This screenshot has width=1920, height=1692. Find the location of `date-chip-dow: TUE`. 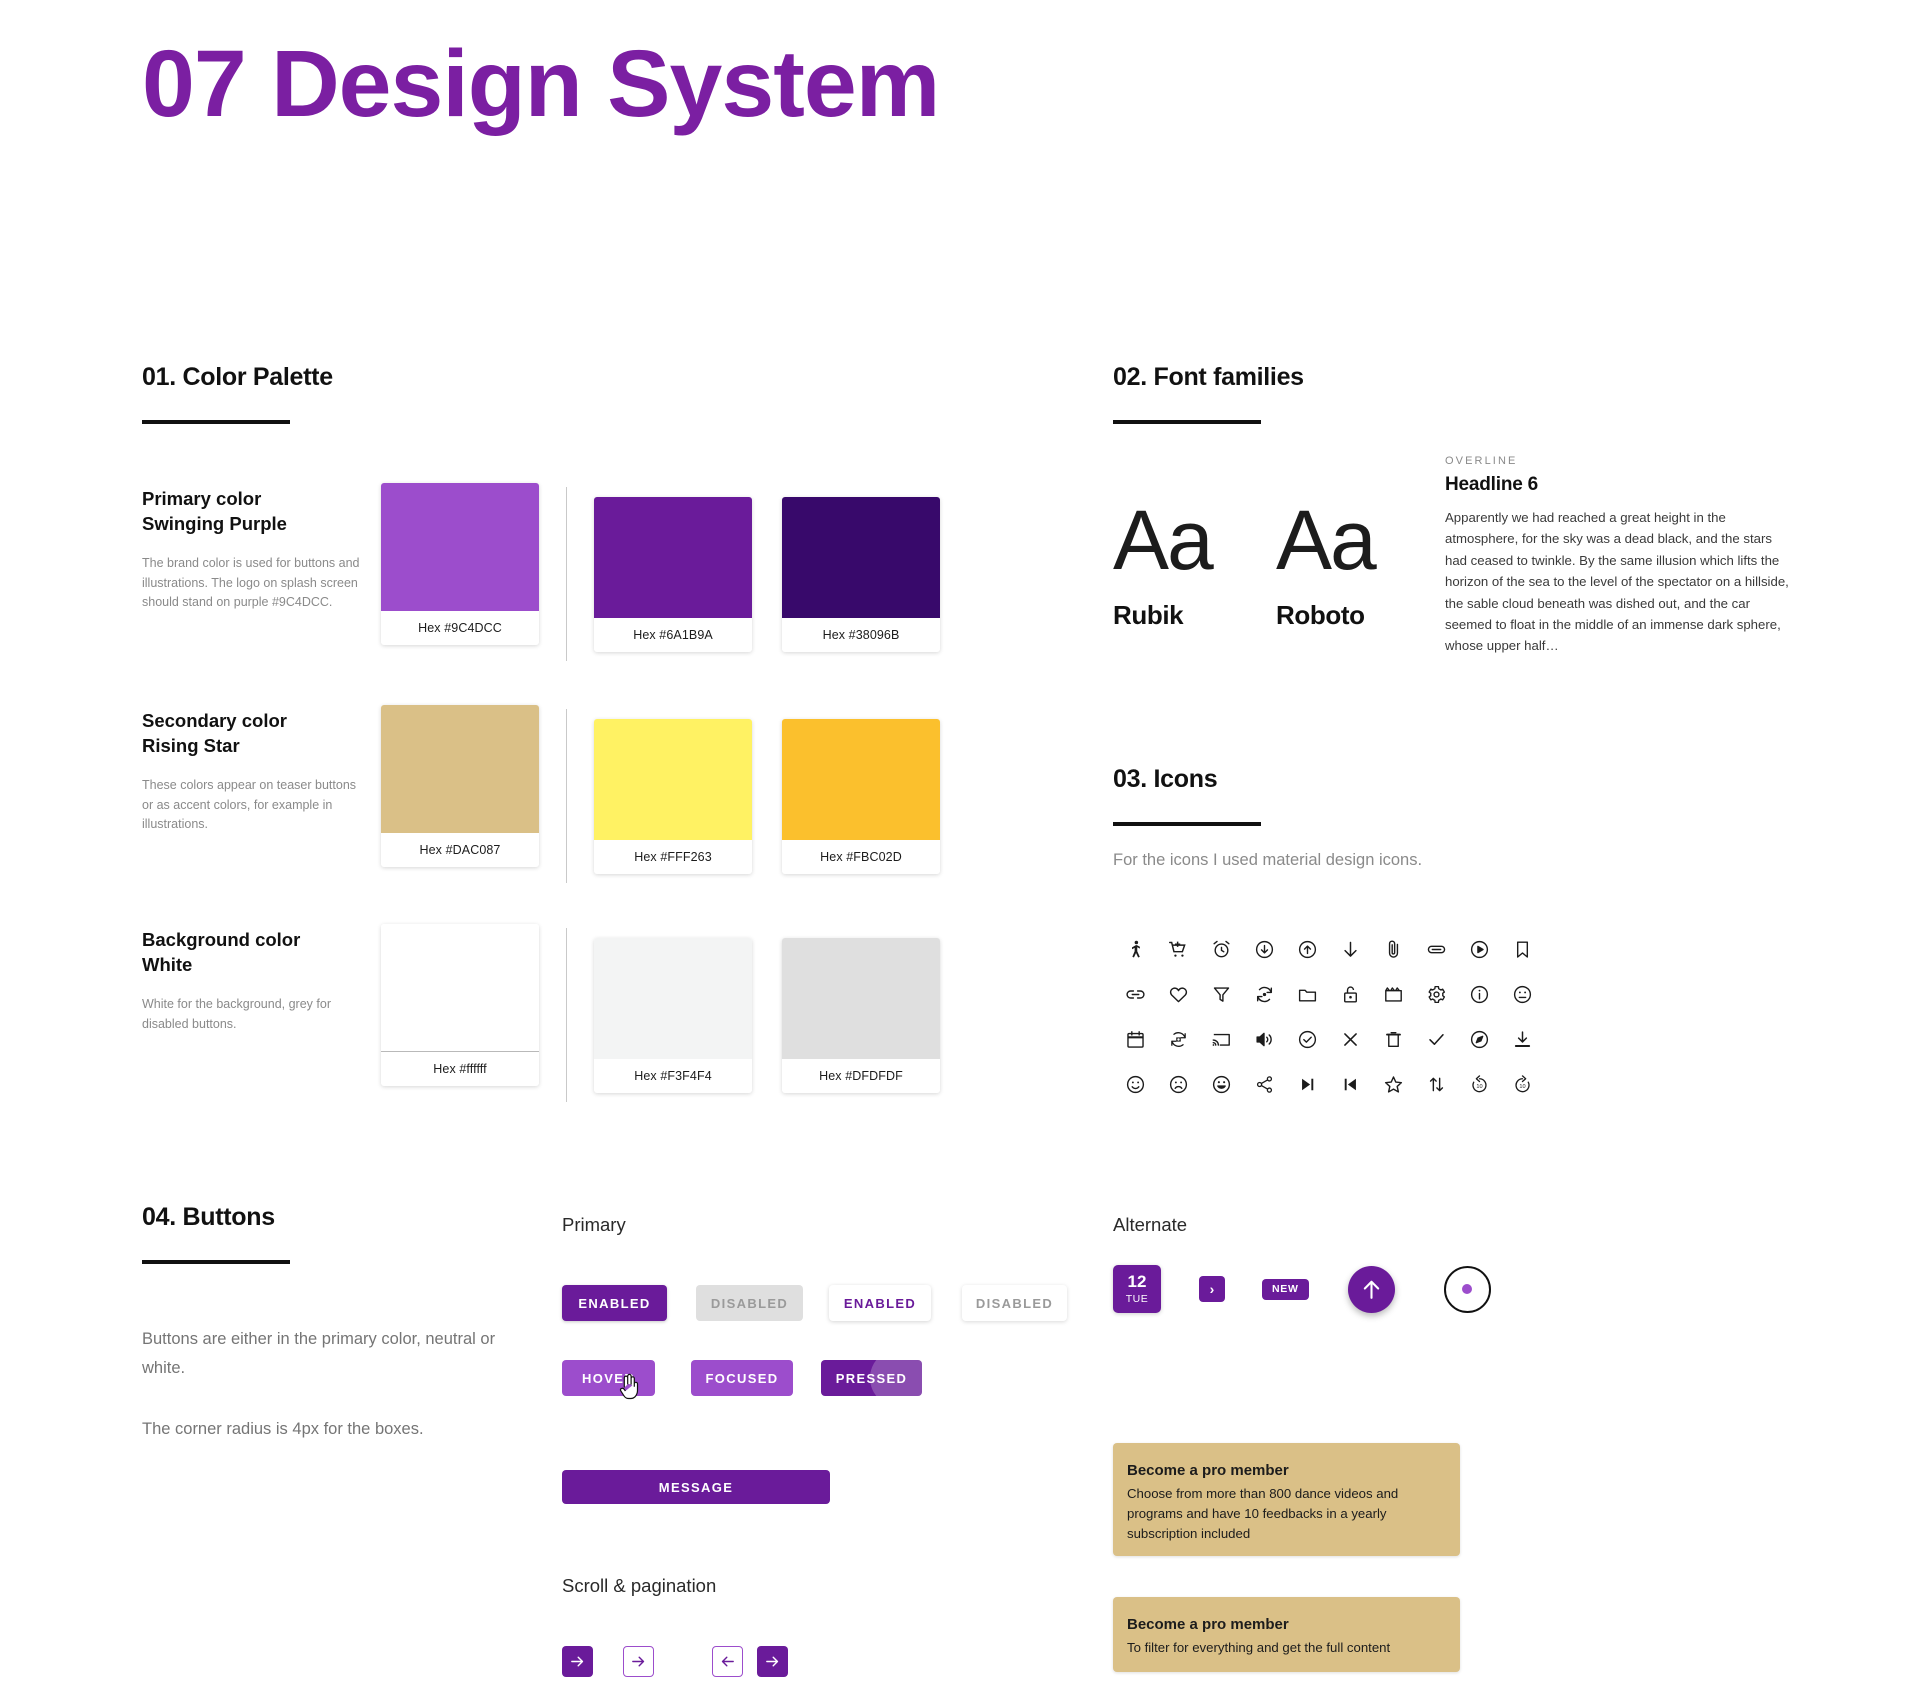

date-chip-dow: TUE is located at coordinates (1137, 1298).